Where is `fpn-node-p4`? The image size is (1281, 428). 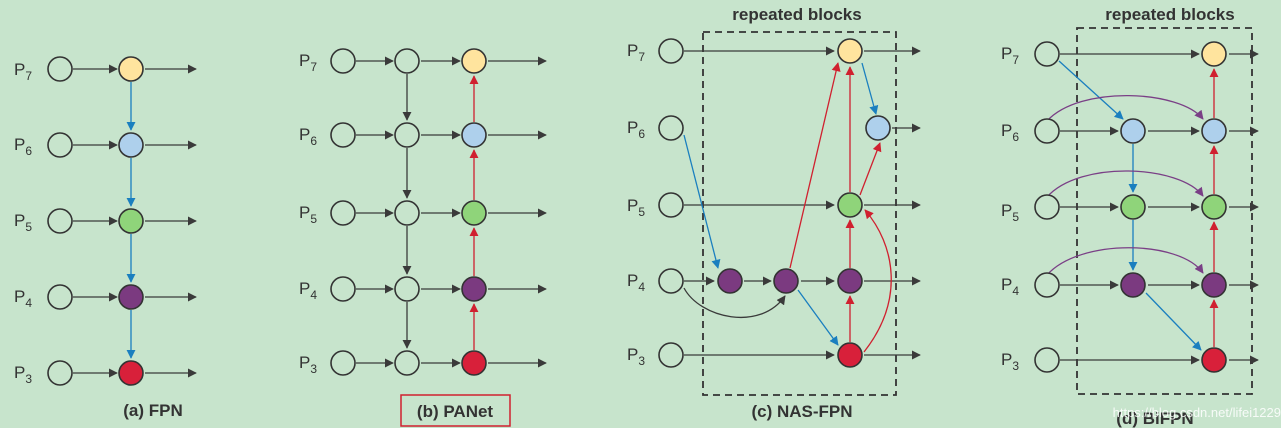
fpn-node-p4 is located at coordinates (131, 297).